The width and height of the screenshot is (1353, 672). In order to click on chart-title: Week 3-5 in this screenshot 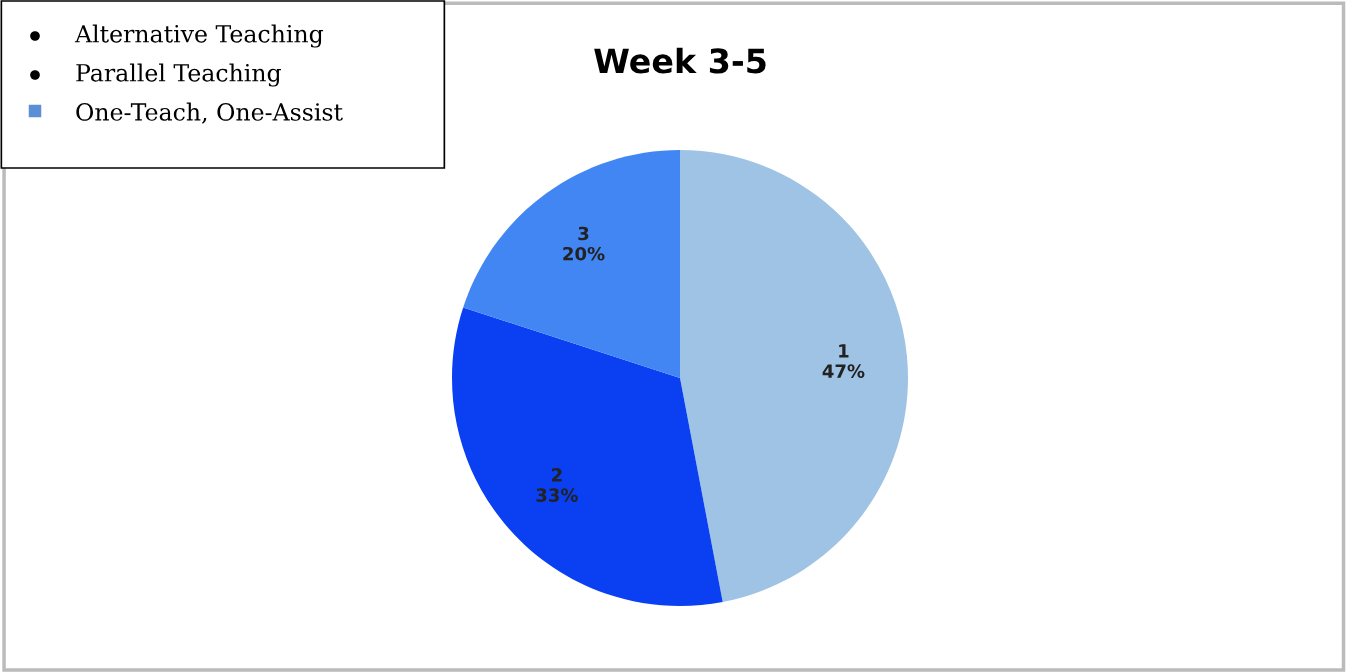, I will do `click(680, 60)`.